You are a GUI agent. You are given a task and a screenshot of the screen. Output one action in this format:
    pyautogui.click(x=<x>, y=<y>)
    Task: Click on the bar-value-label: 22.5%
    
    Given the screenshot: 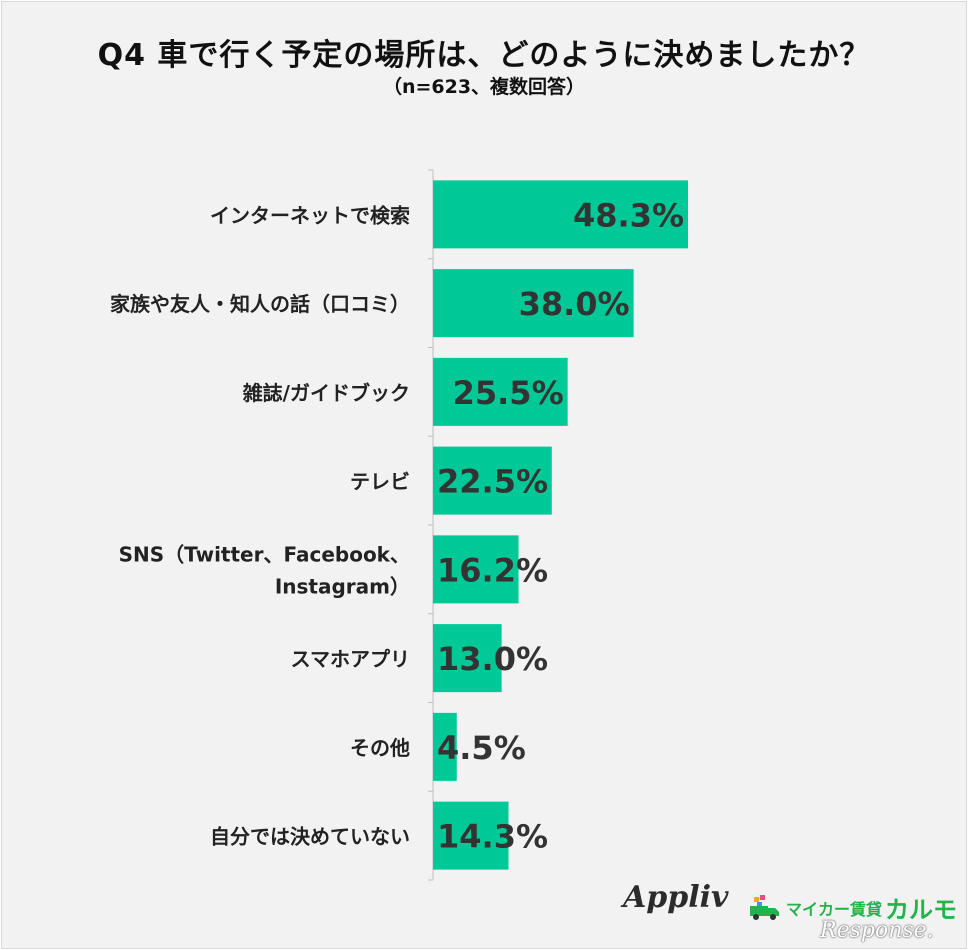 What is the action you would take?
    pyautogui.click(x=492, y=482)
    